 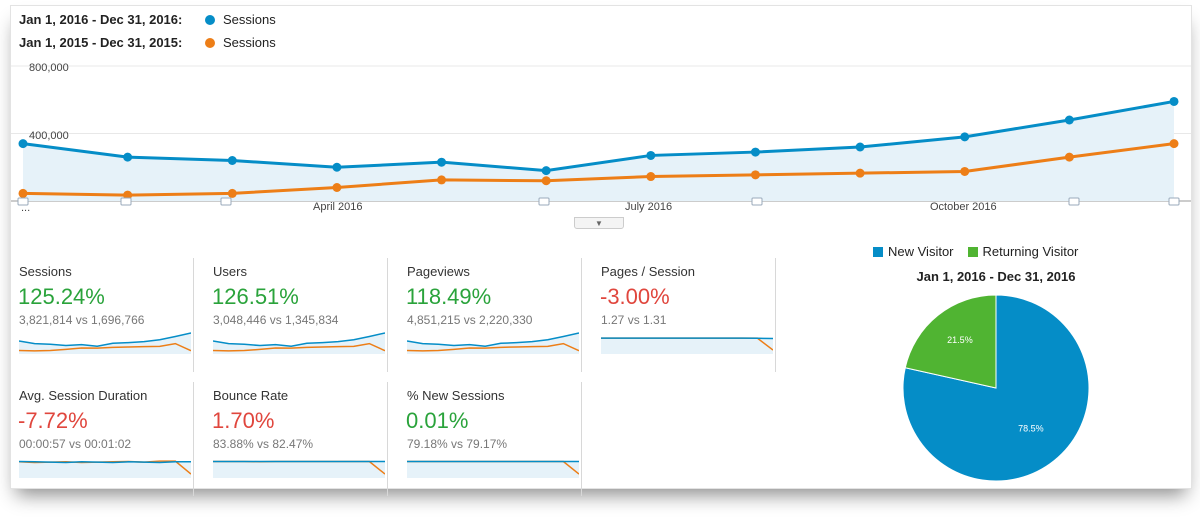 What do you see at coordinates (243, 420) in the screenshot?
I see `metric-change: 1.70%` at bounding box center [243, 420].